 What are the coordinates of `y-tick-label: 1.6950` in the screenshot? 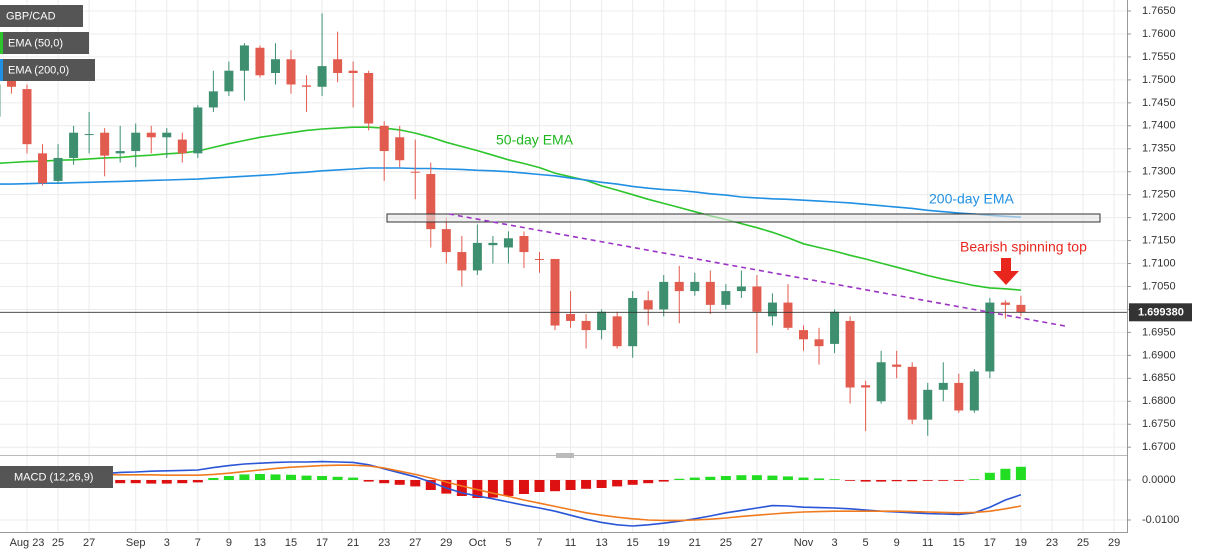 It's located at (1159, 332).